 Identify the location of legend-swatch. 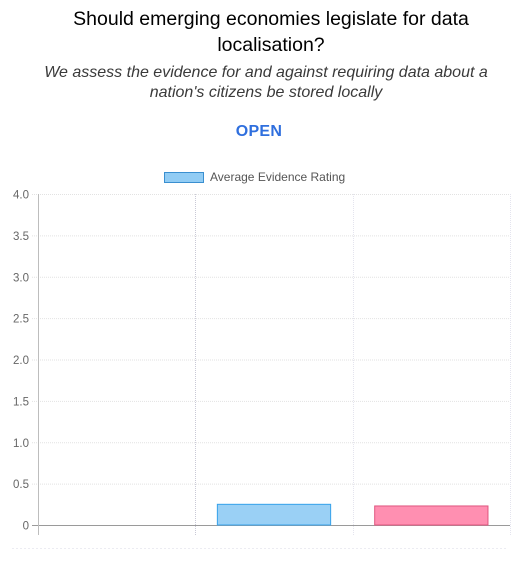
(184, 177).